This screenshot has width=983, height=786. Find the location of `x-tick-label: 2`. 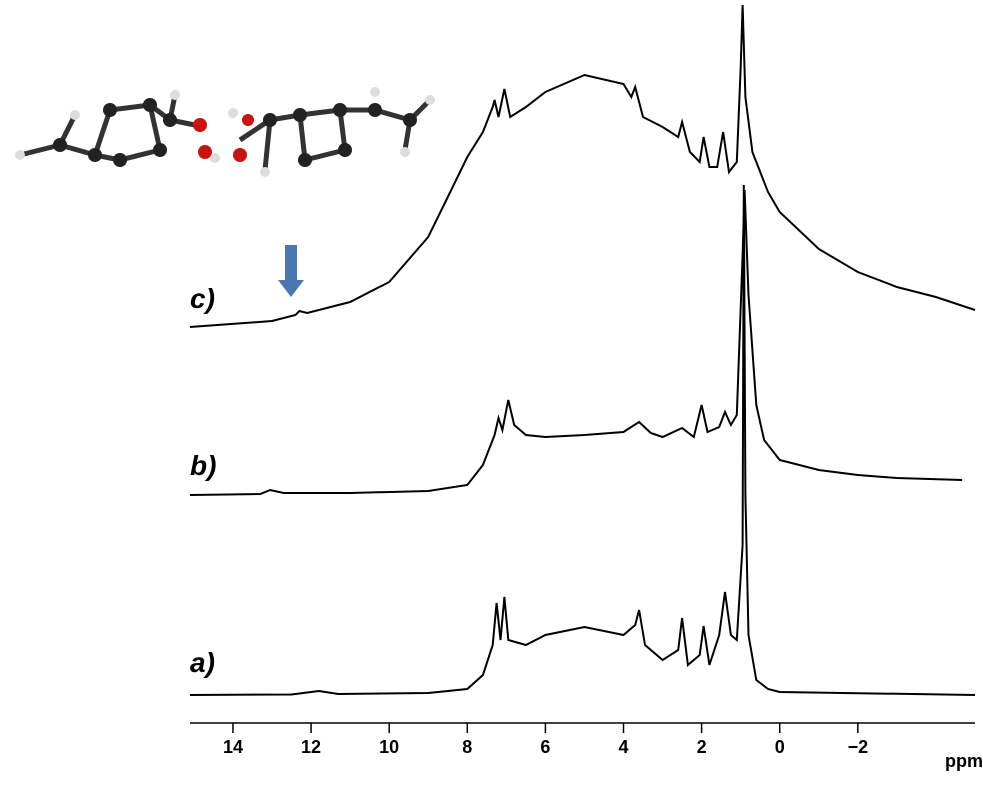

x-tick-label: 2 is located at coordinates (702, 747).